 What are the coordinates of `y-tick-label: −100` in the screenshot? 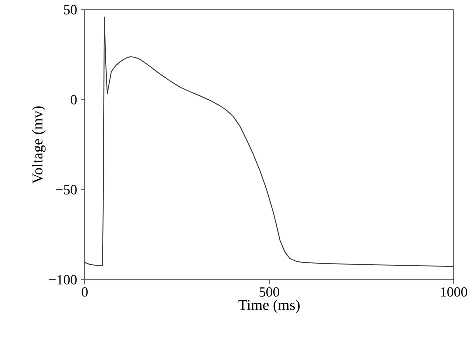 It's located at (63, 280).